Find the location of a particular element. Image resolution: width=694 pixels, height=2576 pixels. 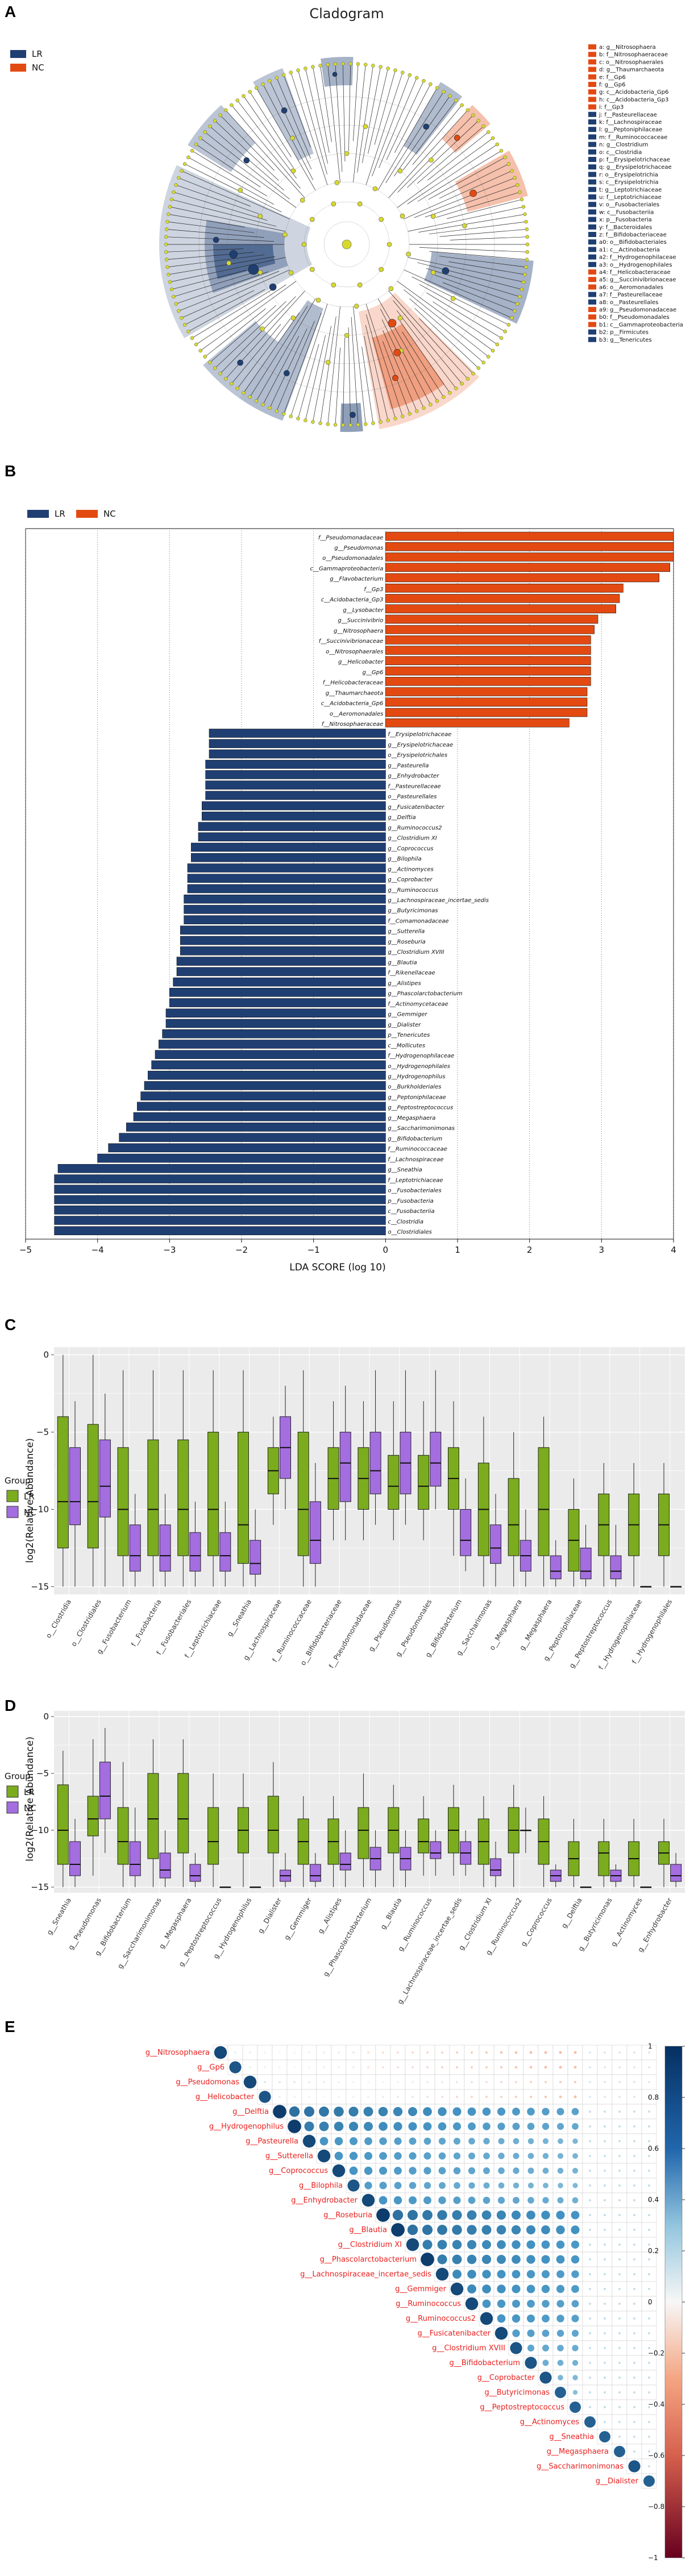

corr-row-label: g__Sneathia is located at coordinates (571, 2437).